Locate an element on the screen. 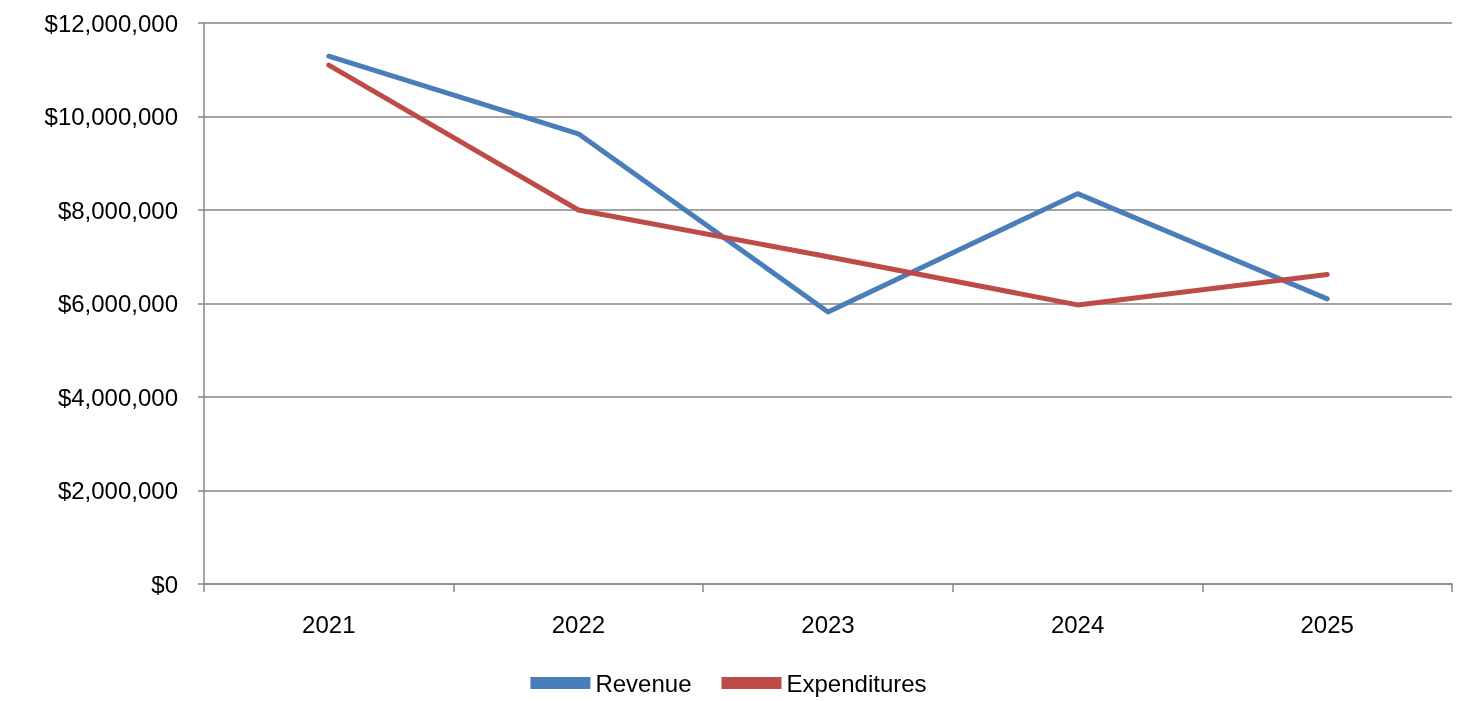 The width and height of the screenshot is (1457, 701). y-tick-label: $0 is located at coordinates (164, 584).